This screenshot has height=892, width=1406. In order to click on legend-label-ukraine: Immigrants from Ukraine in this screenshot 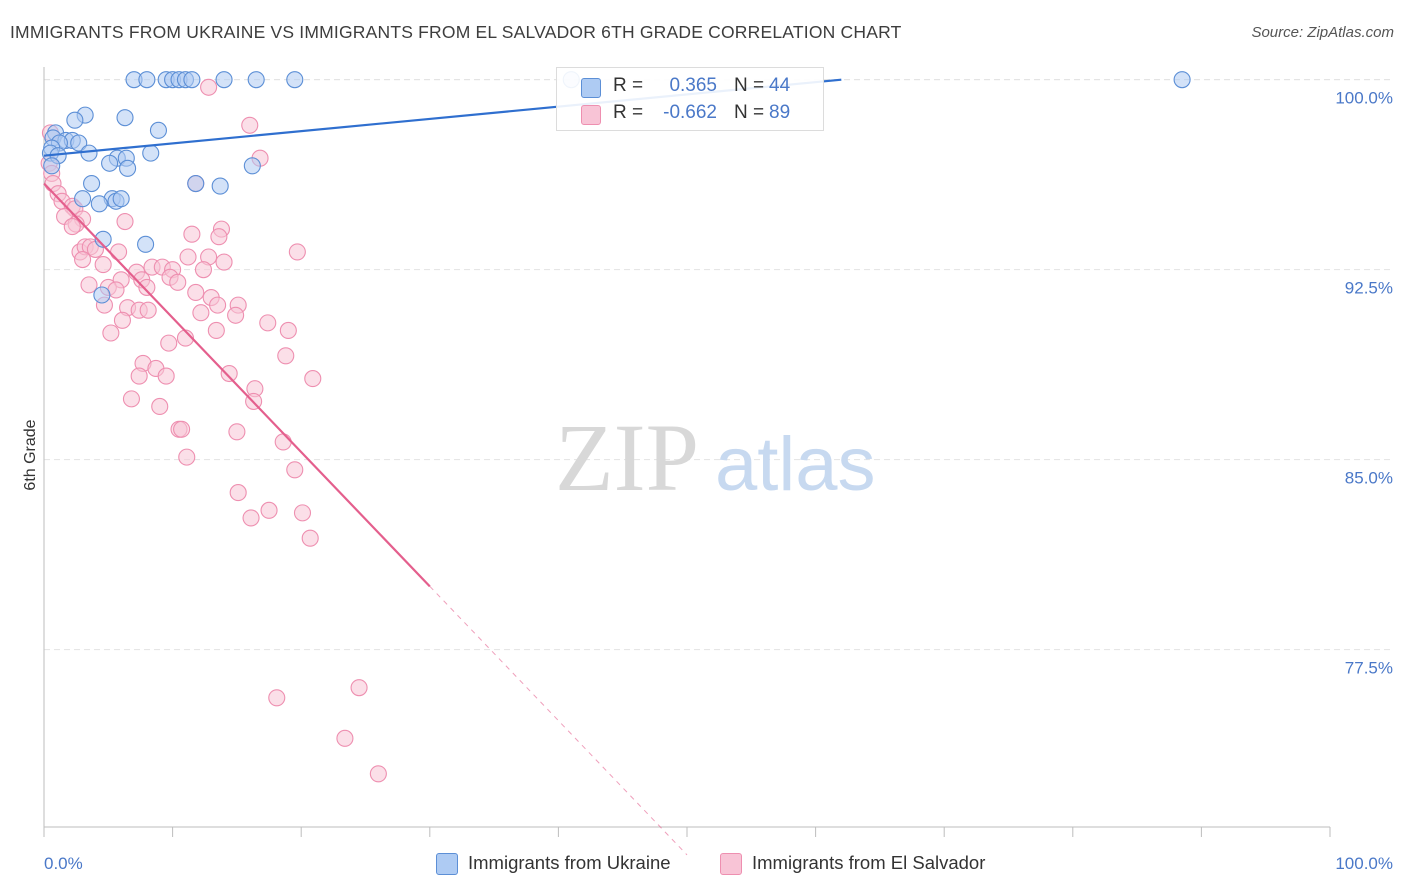, I will do `click(569, 862)`.